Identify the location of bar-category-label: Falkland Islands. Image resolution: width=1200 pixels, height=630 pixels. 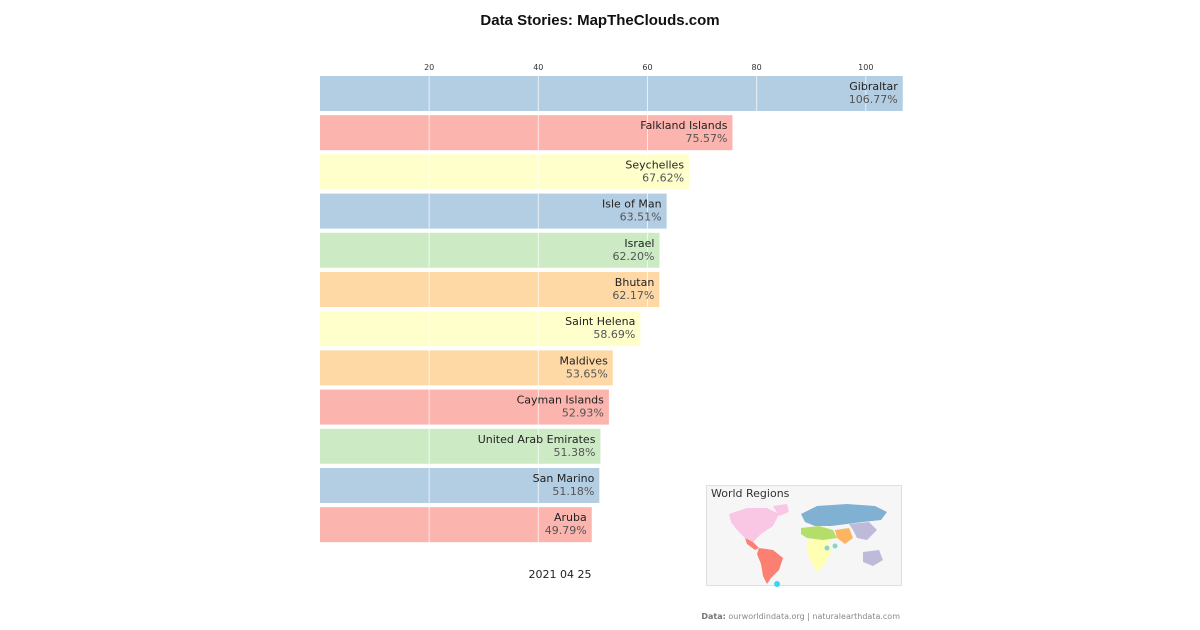
(683, 125).